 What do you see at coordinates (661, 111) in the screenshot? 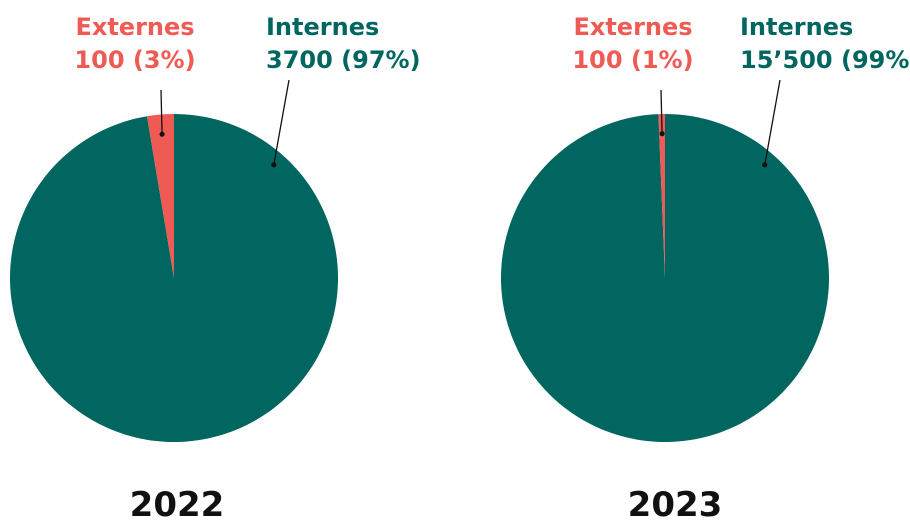
I see `leader-line-externes-2023` at bounding box center [661, 111].